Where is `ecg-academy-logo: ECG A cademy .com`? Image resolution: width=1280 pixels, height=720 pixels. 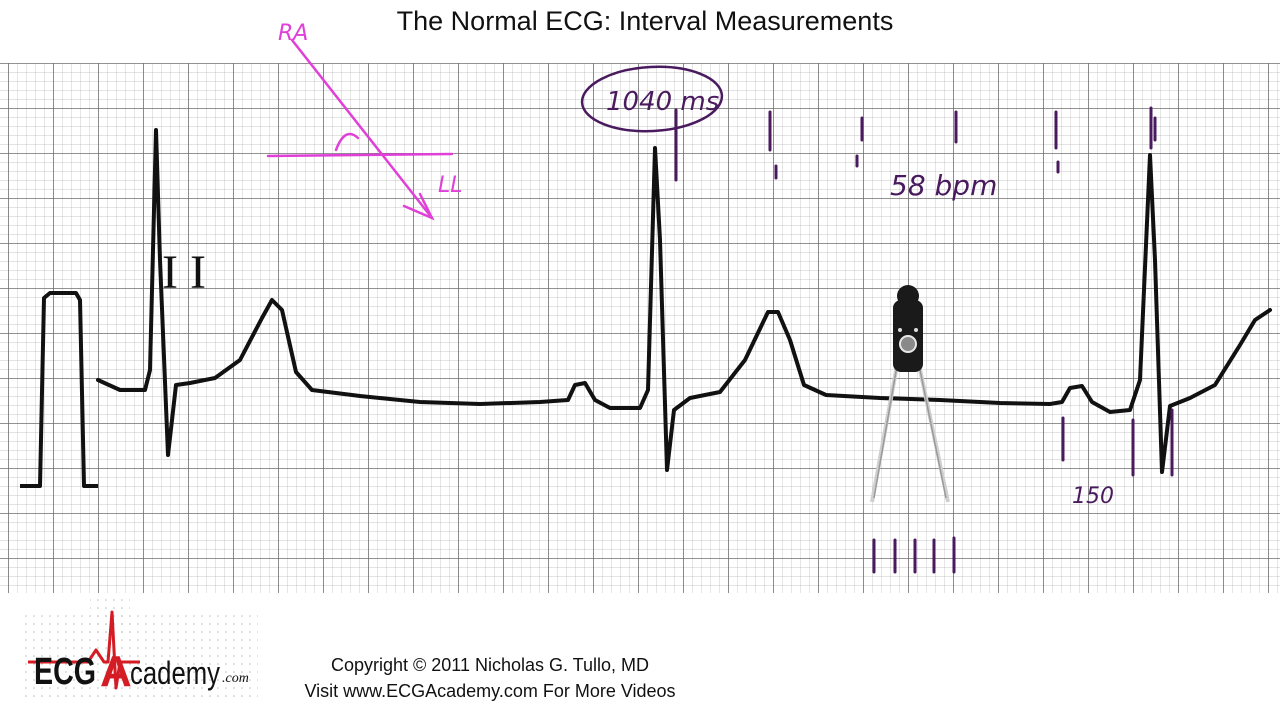 ecg-academy-logo: ECG A cademy .com is located at coordinates (140, 647).